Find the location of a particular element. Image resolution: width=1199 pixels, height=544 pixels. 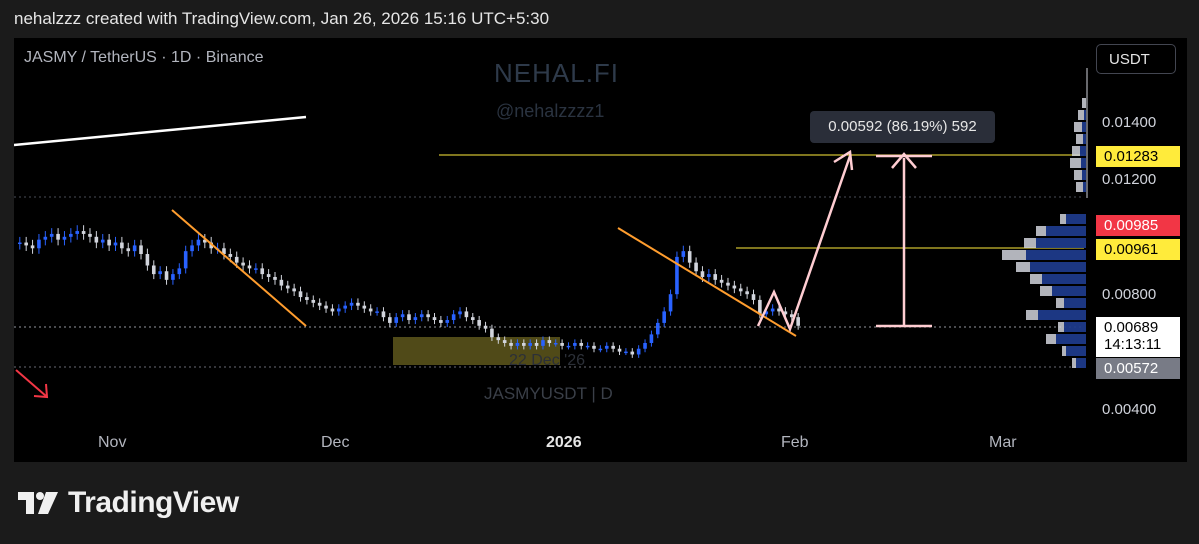

time-label-feb: Feb is located at coordinates (795, 442).